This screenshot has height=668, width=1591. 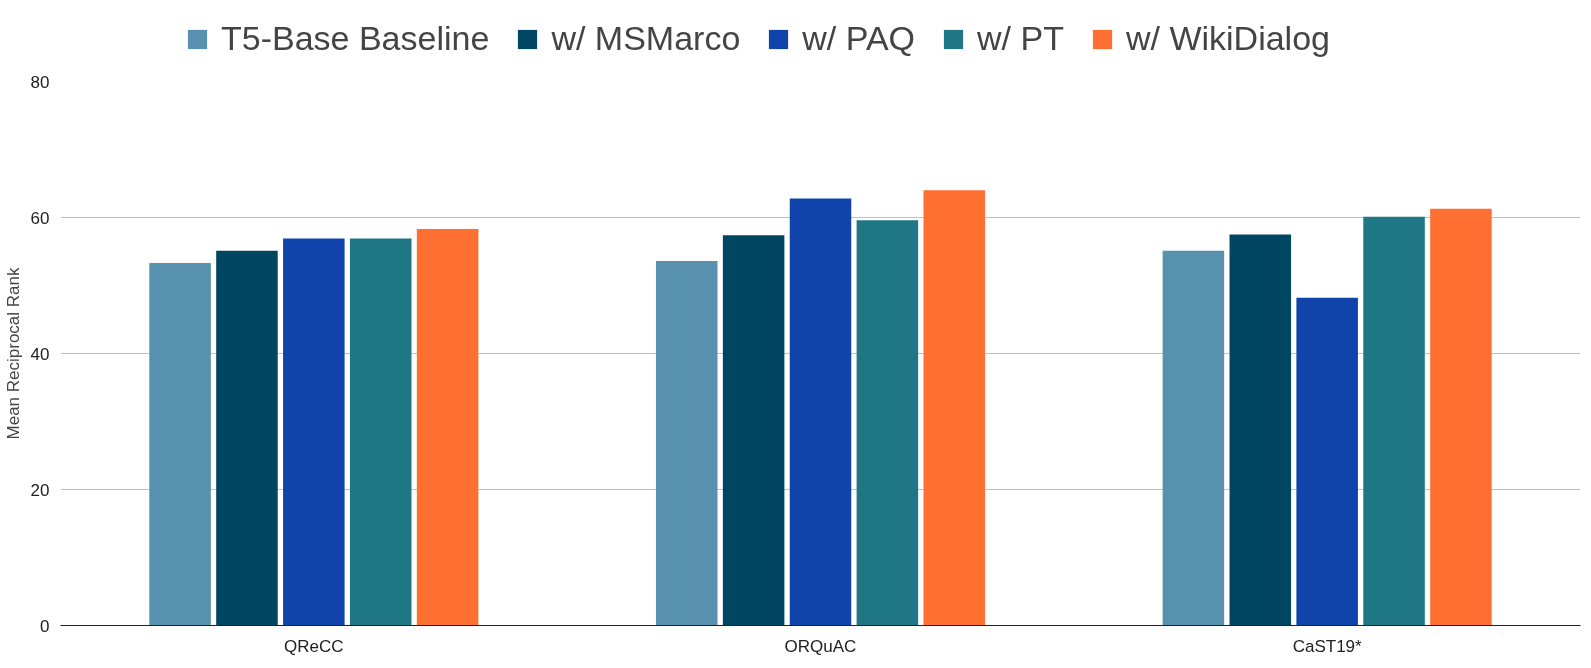 I want to click on y-tick-label: 0, so click(x=45, y=626).